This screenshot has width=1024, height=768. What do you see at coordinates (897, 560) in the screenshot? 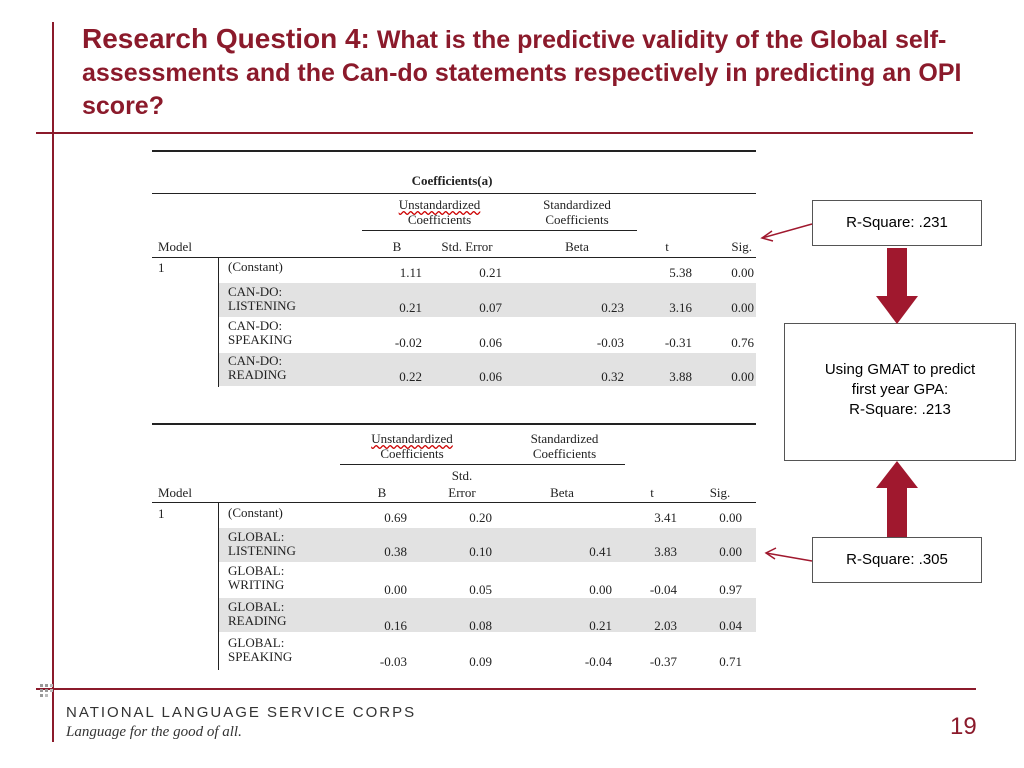
I see `r-square-global-box: R-Square: .305` at bounding box center [897, 560].